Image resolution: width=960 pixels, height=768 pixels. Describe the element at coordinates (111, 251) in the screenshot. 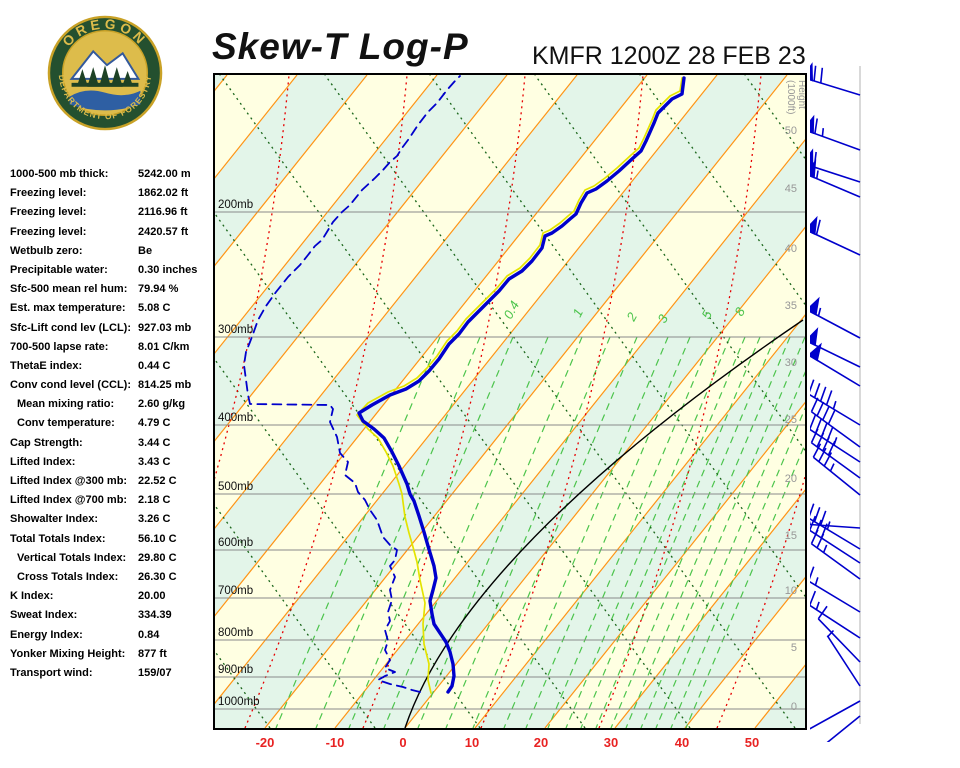

I see `index-row: Wetbulb zero: Be` at that location.